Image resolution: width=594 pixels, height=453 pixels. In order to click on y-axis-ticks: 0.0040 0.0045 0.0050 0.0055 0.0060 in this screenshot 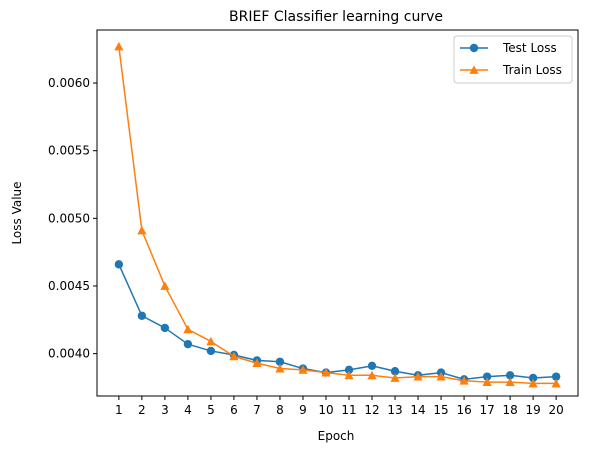, I will do `click(72, 218)`.